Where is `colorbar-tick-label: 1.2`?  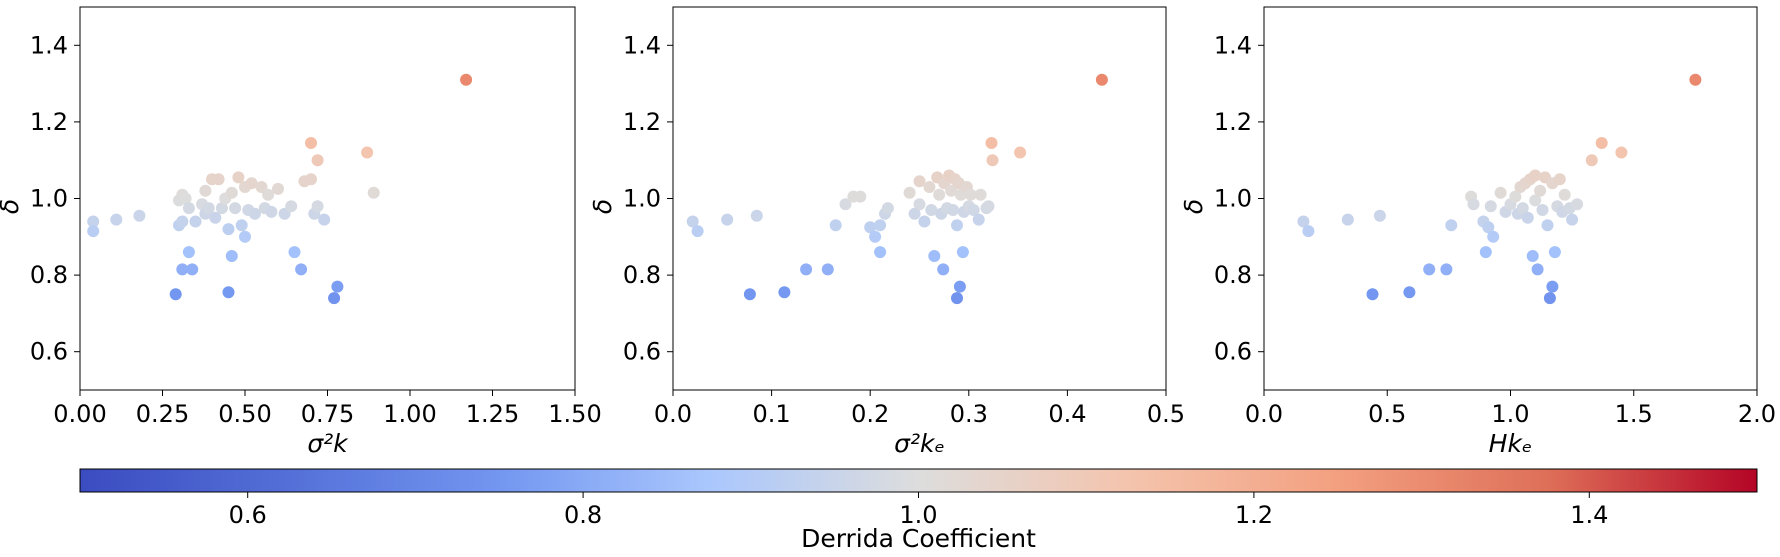 colorbar-tick-label: 1.2 is located at coordinates (1254, 515).